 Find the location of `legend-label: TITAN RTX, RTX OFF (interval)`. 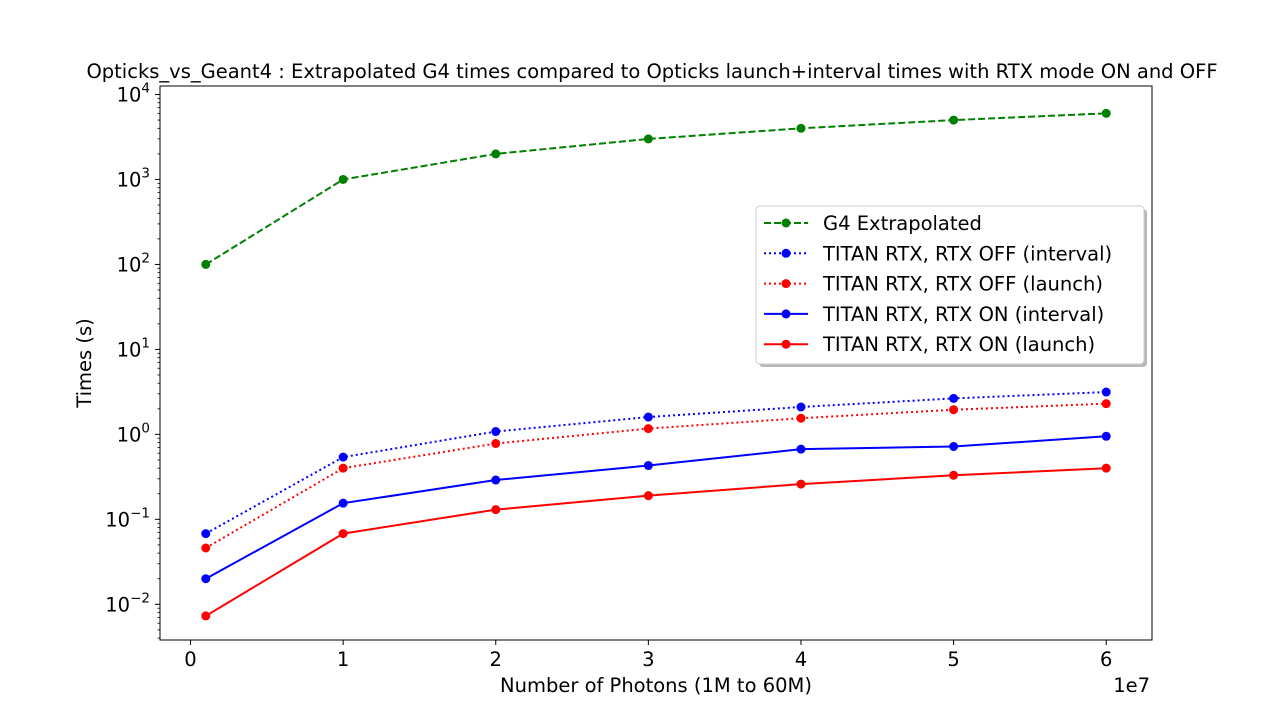

legend-label: TITAN RTX, RTX OFF (interval) is located at coordinates (967, 253).